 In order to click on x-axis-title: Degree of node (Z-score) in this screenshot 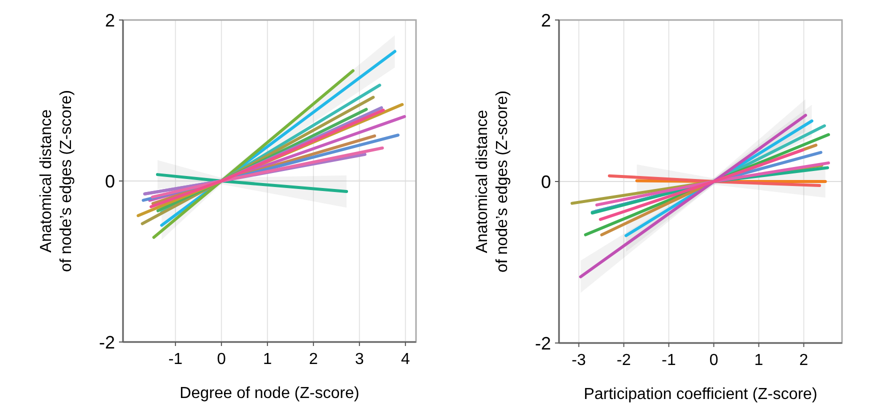, I will do `click(270, 393)`.